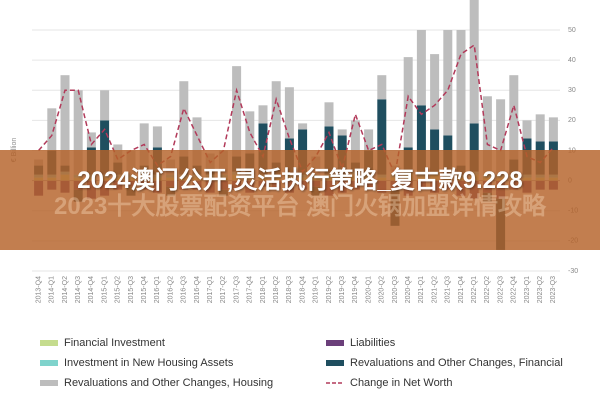 This screenshot has width=600, height=400. What do you see at coordinates (382, 289) in the screenshot?
I see `x-tick-label: 2020-Q2` at bounding box center [382, 289].